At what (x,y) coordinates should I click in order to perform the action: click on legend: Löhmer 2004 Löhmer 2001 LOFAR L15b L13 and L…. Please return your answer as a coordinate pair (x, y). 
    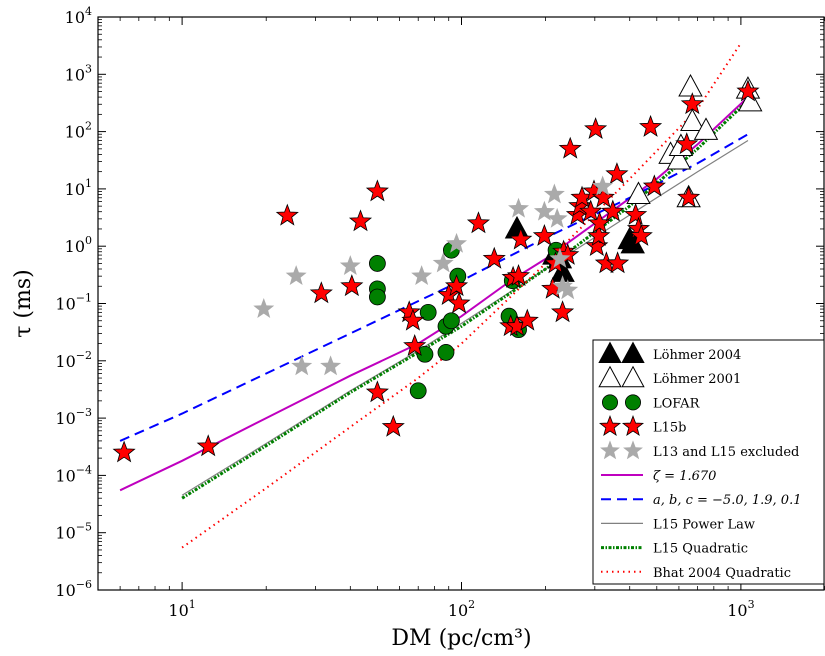
    Looking at the image, I should click on (708, 462).